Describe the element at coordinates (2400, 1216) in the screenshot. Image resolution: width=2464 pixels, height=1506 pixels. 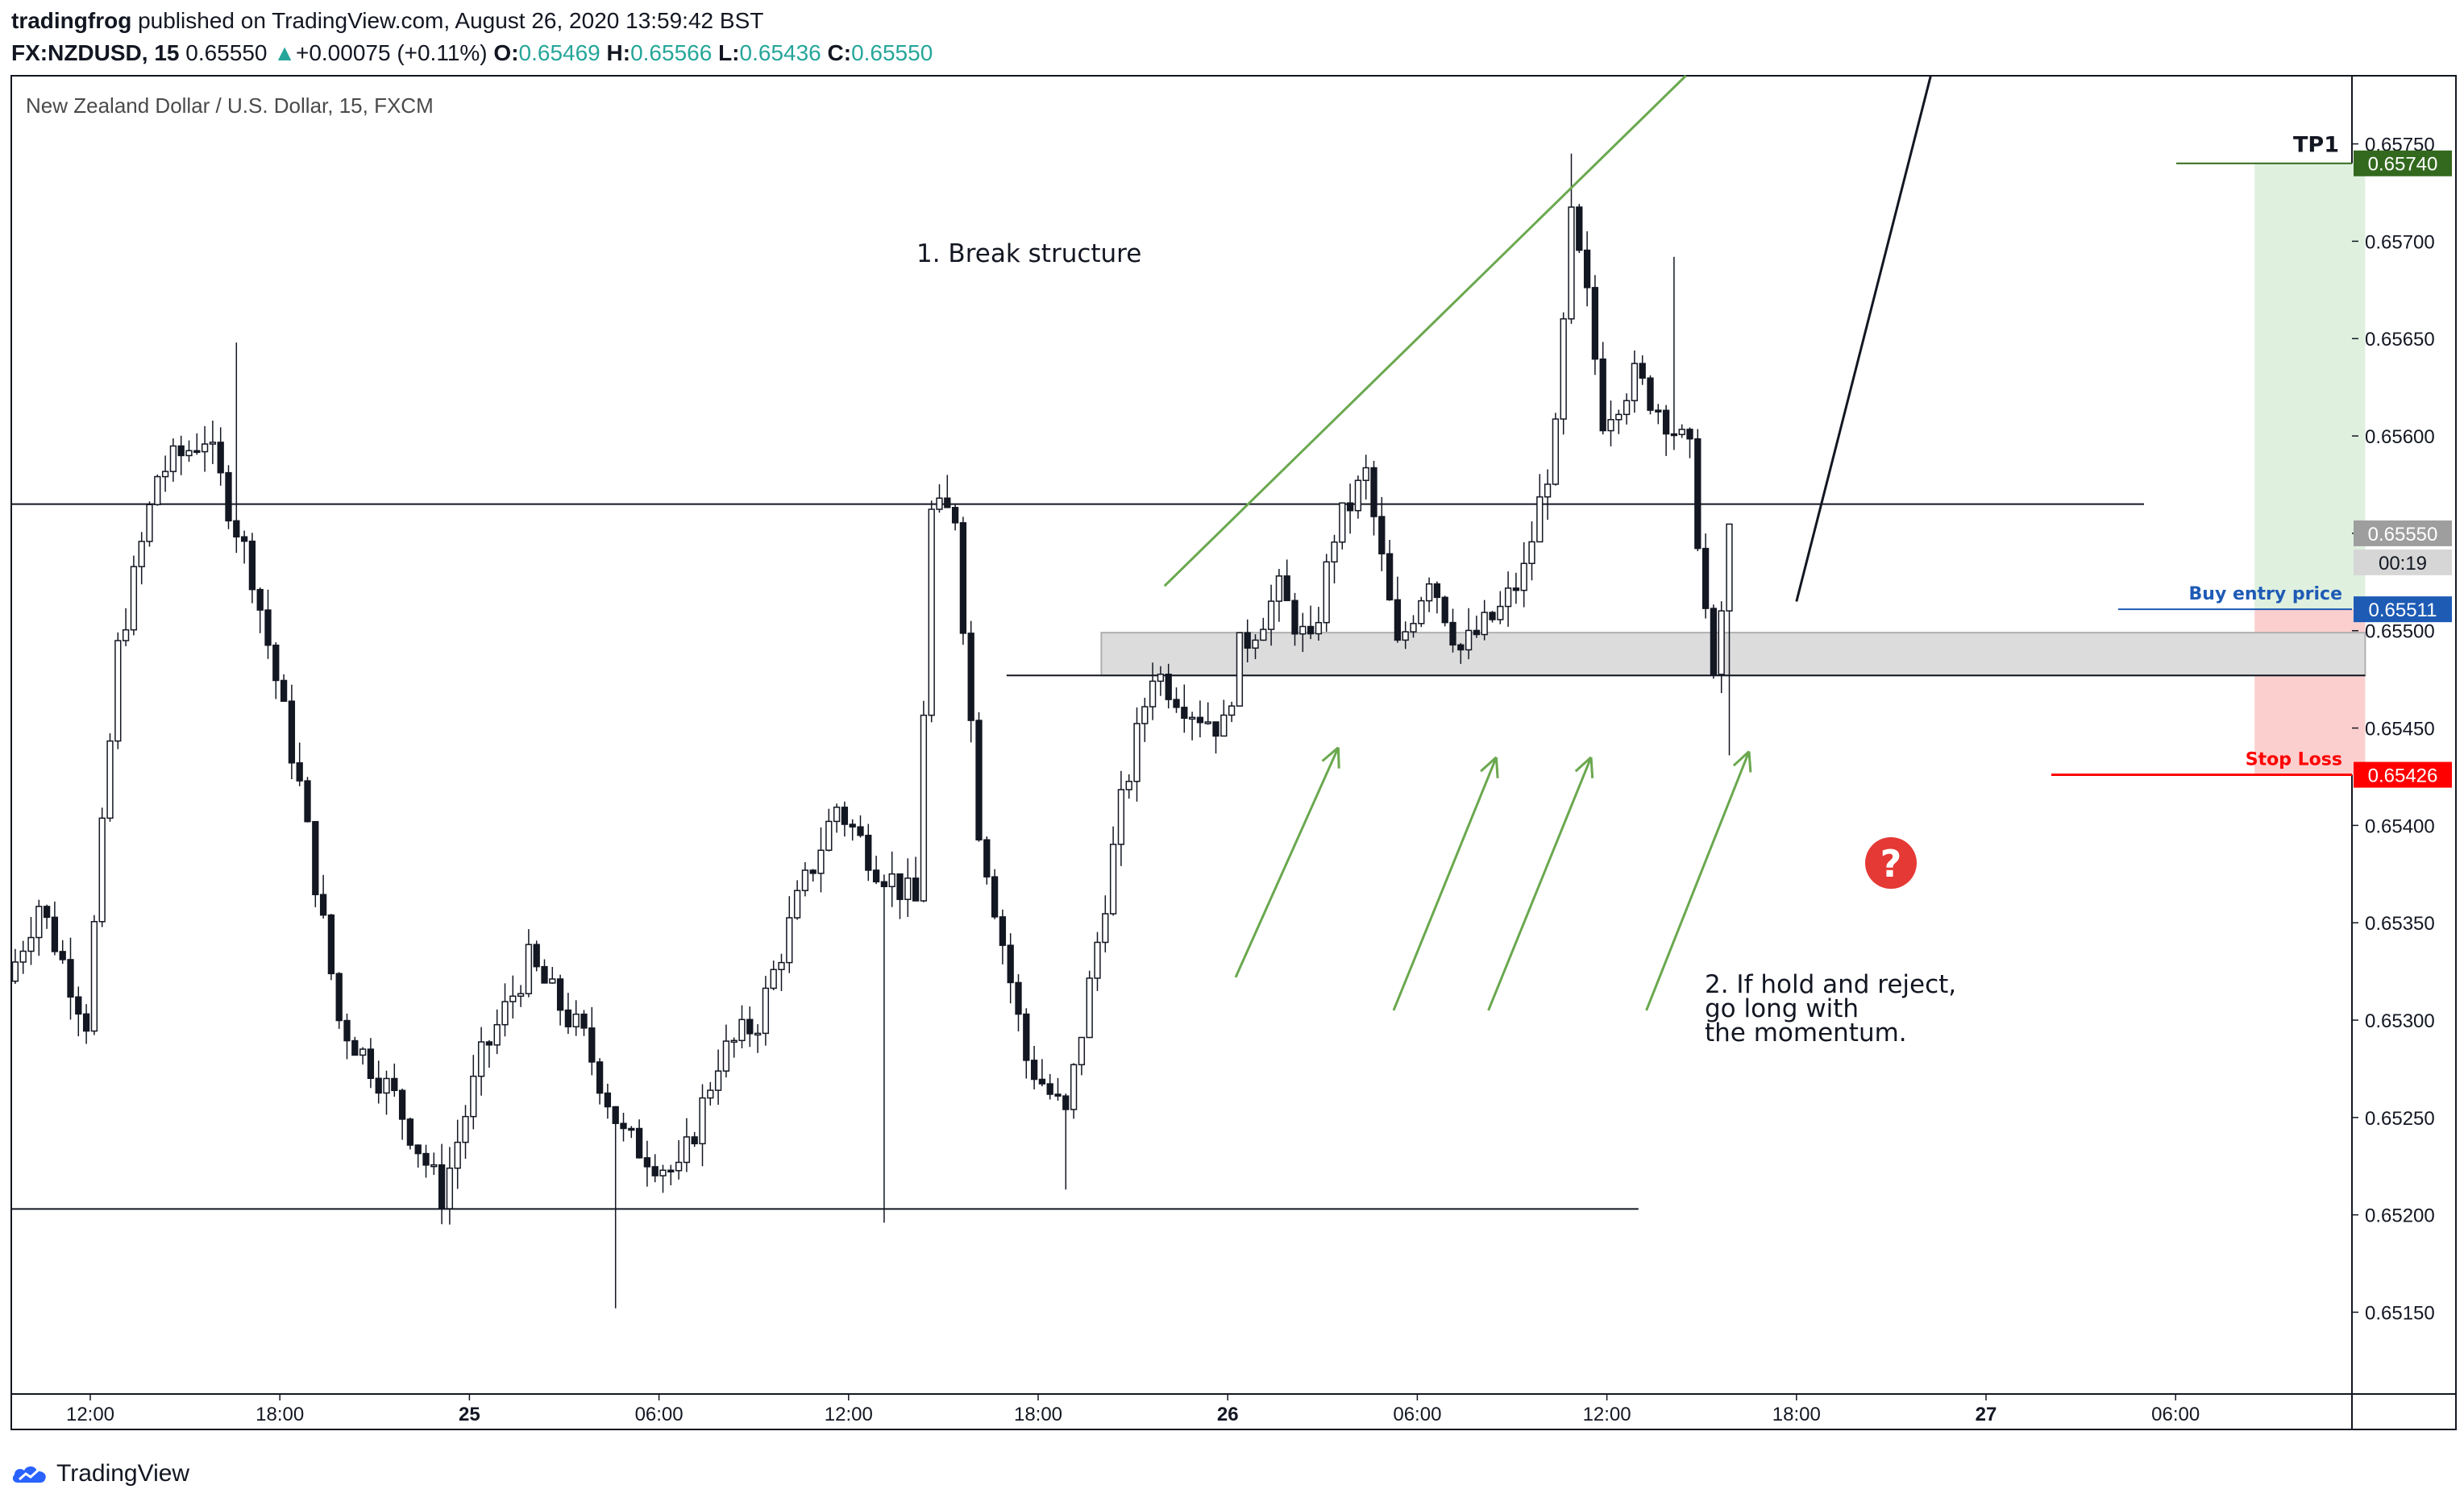
I see `y-tick-label: 0.65200` at that location.